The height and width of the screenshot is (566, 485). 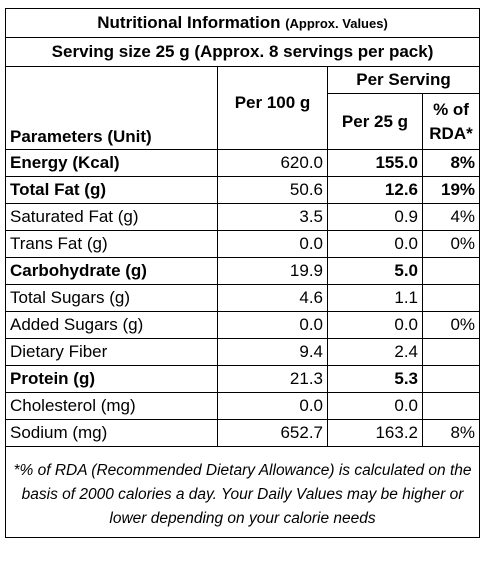 I want to click on value-per-25g: 2.4, so click(x=375, y=352).